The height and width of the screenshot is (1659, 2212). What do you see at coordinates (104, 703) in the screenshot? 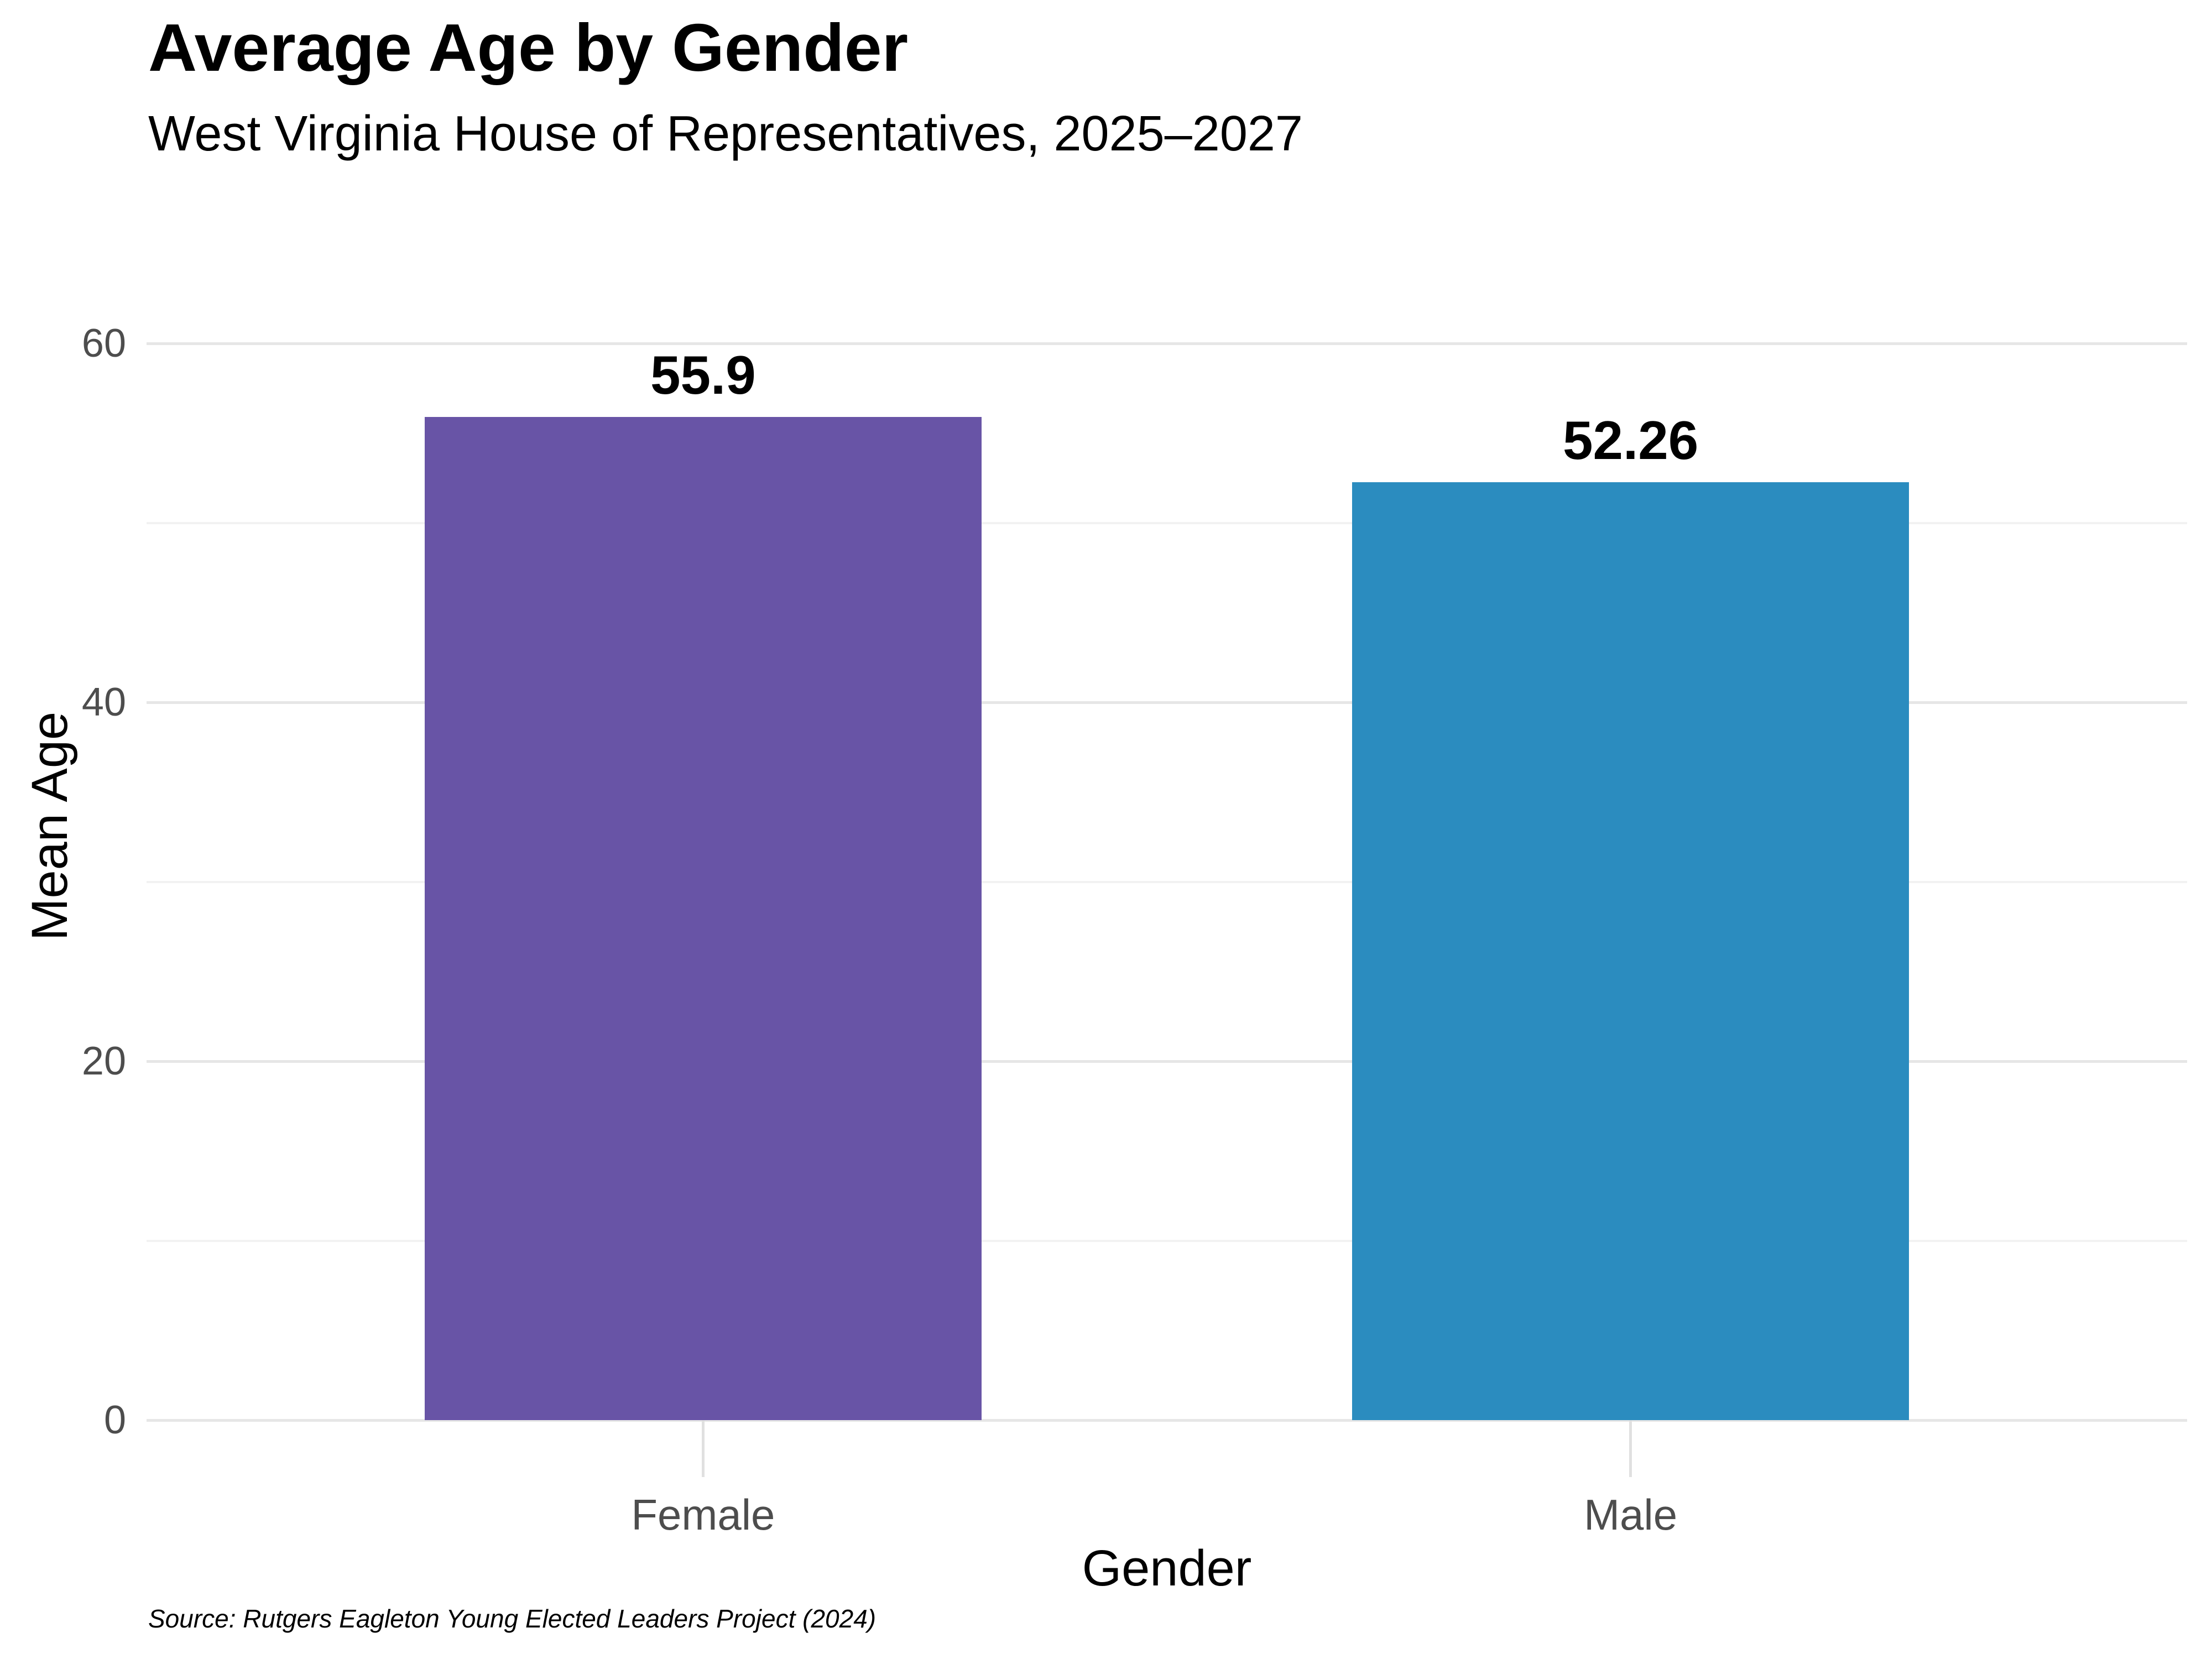
I see `y-tick-label: 40` at bounding box center [104, 703].